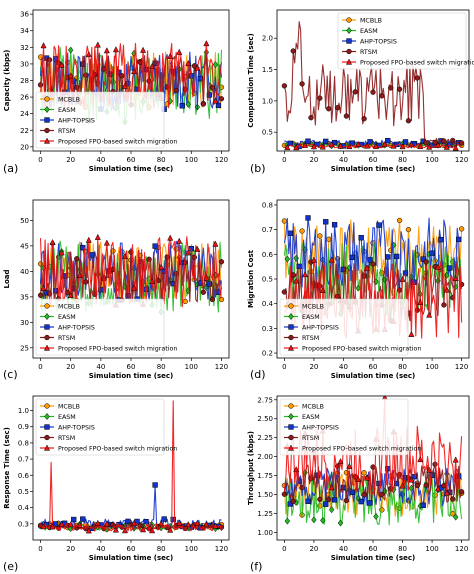  What do you see at coordinates (66, 131) in the screenshot?
I see `legend-entry: RTSM` at bounding box center [66, 131].